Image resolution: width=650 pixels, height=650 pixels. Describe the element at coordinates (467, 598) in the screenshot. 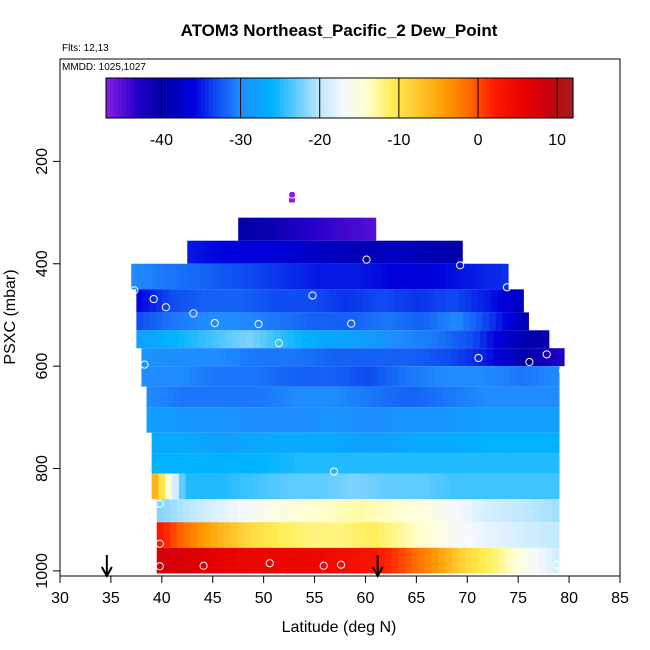

I see `x-tick-label: 70` at that location.